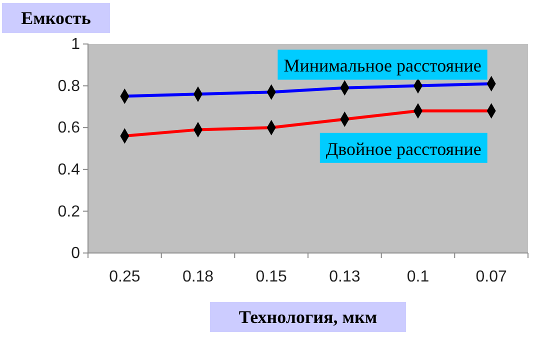 The height and width of the screenshot is (339, 534). I want to click on y-tick-label: 0, so click(75, 253).